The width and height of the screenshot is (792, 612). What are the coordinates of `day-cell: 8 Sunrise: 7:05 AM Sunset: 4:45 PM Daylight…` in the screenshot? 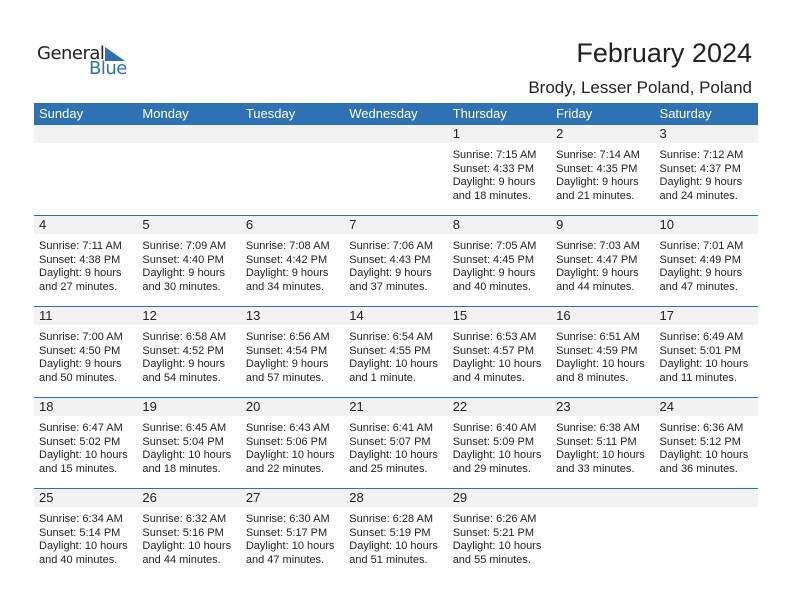 It's located at (499, 255).